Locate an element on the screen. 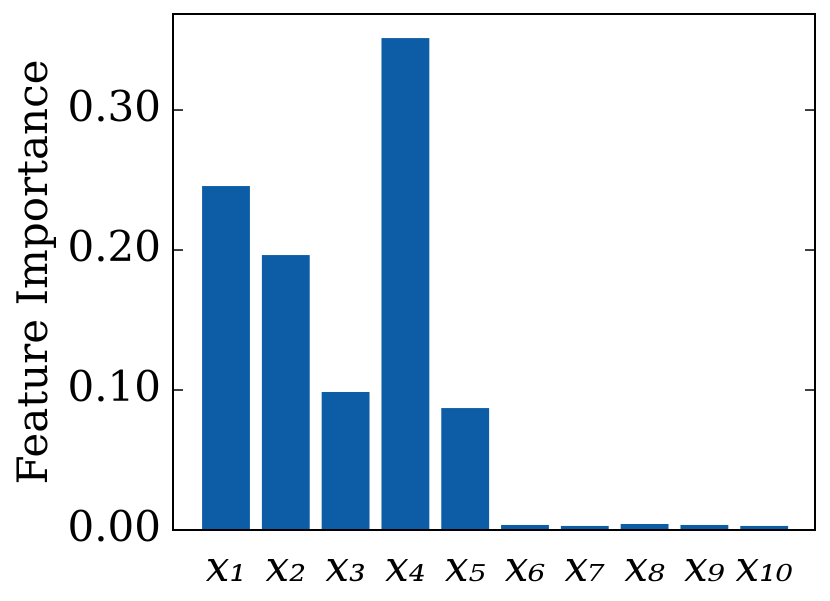 The height and width of the screenshot is (601, 830). y-tick-label: 0.10 is located at coordinates (114, 386).